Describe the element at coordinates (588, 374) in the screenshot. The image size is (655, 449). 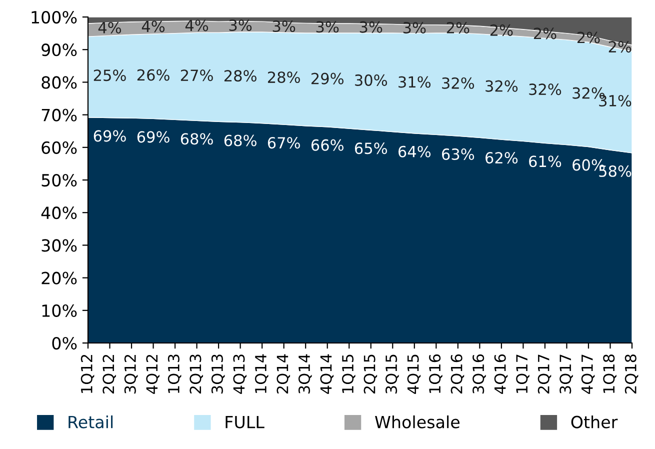
I see `x-tick-label: 4Q17` at that location.